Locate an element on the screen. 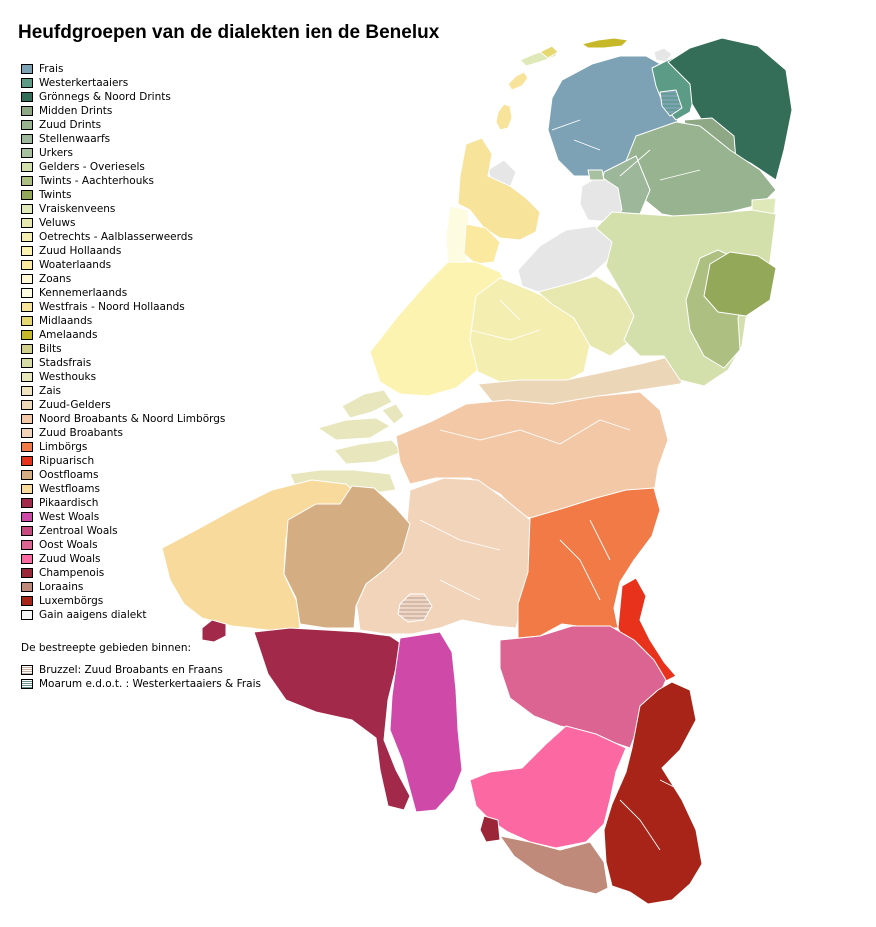 This screenshot has height=927, width=876. legend-label: Westerkertaaiers is located at coordinates (84, 83).